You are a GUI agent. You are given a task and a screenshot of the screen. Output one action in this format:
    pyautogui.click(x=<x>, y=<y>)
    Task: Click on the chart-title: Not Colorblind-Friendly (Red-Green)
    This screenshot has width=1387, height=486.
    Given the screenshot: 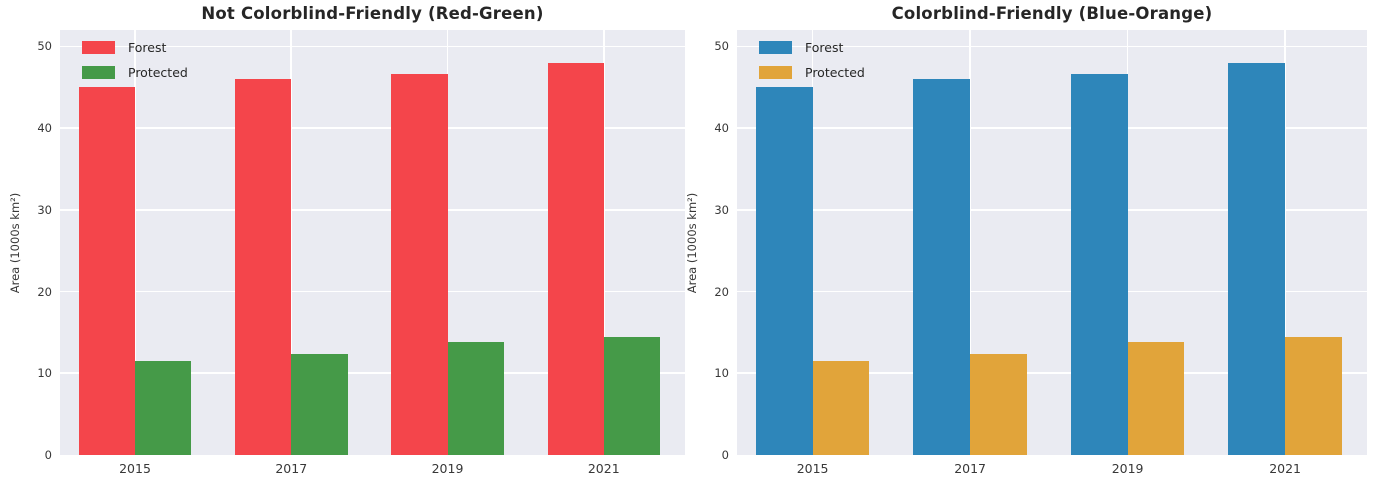 What is the action you would take?
    pyautogui.click(x=372, y=13)
    